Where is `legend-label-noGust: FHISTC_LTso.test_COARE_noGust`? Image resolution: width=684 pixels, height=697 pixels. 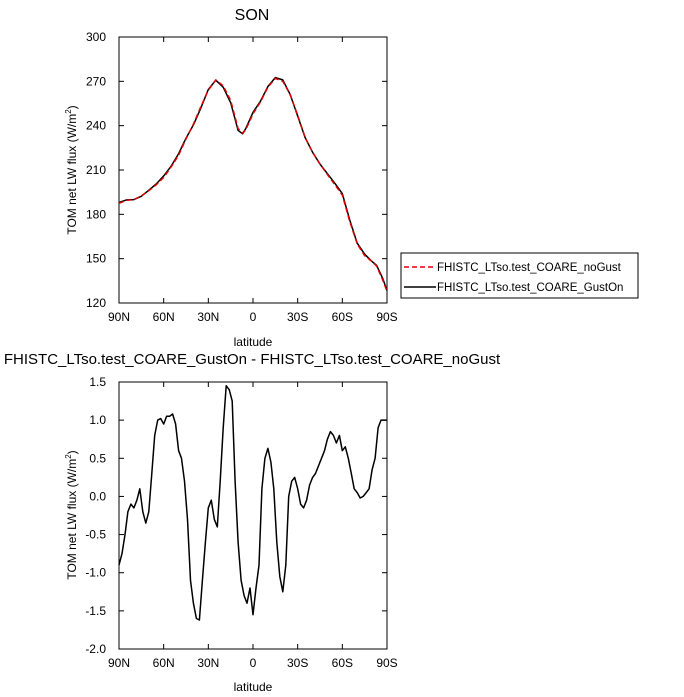
legend-label-noGust: FHISTC_LTso.test_COARE_noGust is located at coordinates (529, 268).